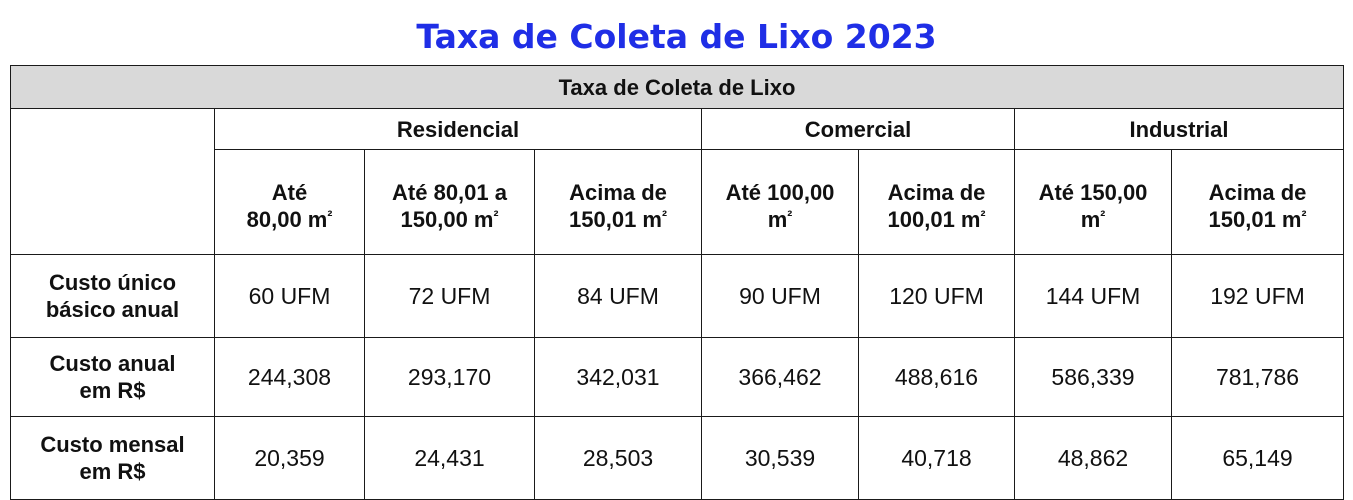 The height and width of the screenshot is (500, 1353). I want to click on range-header-line1: Até 100,00, so click(780, 192).